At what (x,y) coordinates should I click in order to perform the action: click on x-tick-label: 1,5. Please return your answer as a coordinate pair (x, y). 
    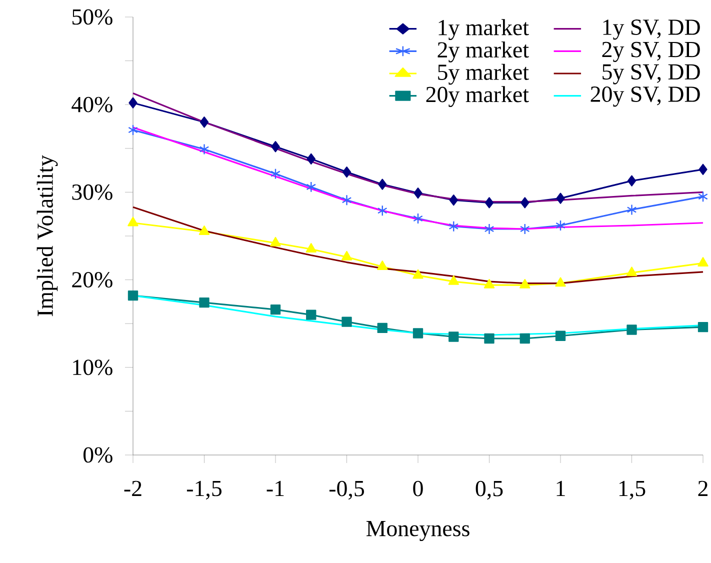
    Looking at the image, I should click on (632, 490).